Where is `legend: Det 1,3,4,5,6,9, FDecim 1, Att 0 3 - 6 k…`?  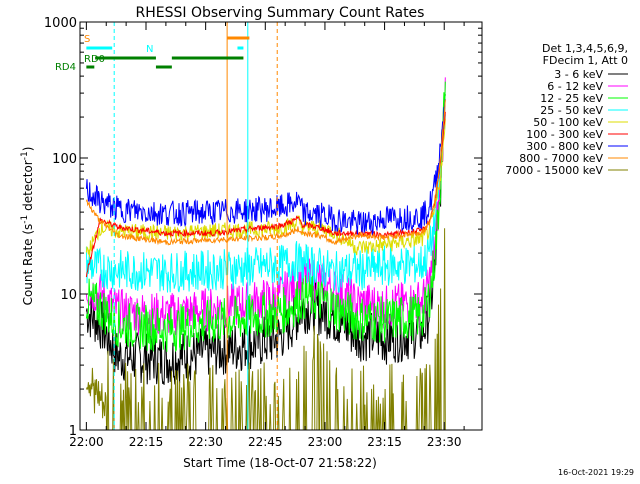 legend: Det 1,3,4,5,6,9, FDecim 1, Att 0 3 - 6 k… is located at coordinates (566, 109).